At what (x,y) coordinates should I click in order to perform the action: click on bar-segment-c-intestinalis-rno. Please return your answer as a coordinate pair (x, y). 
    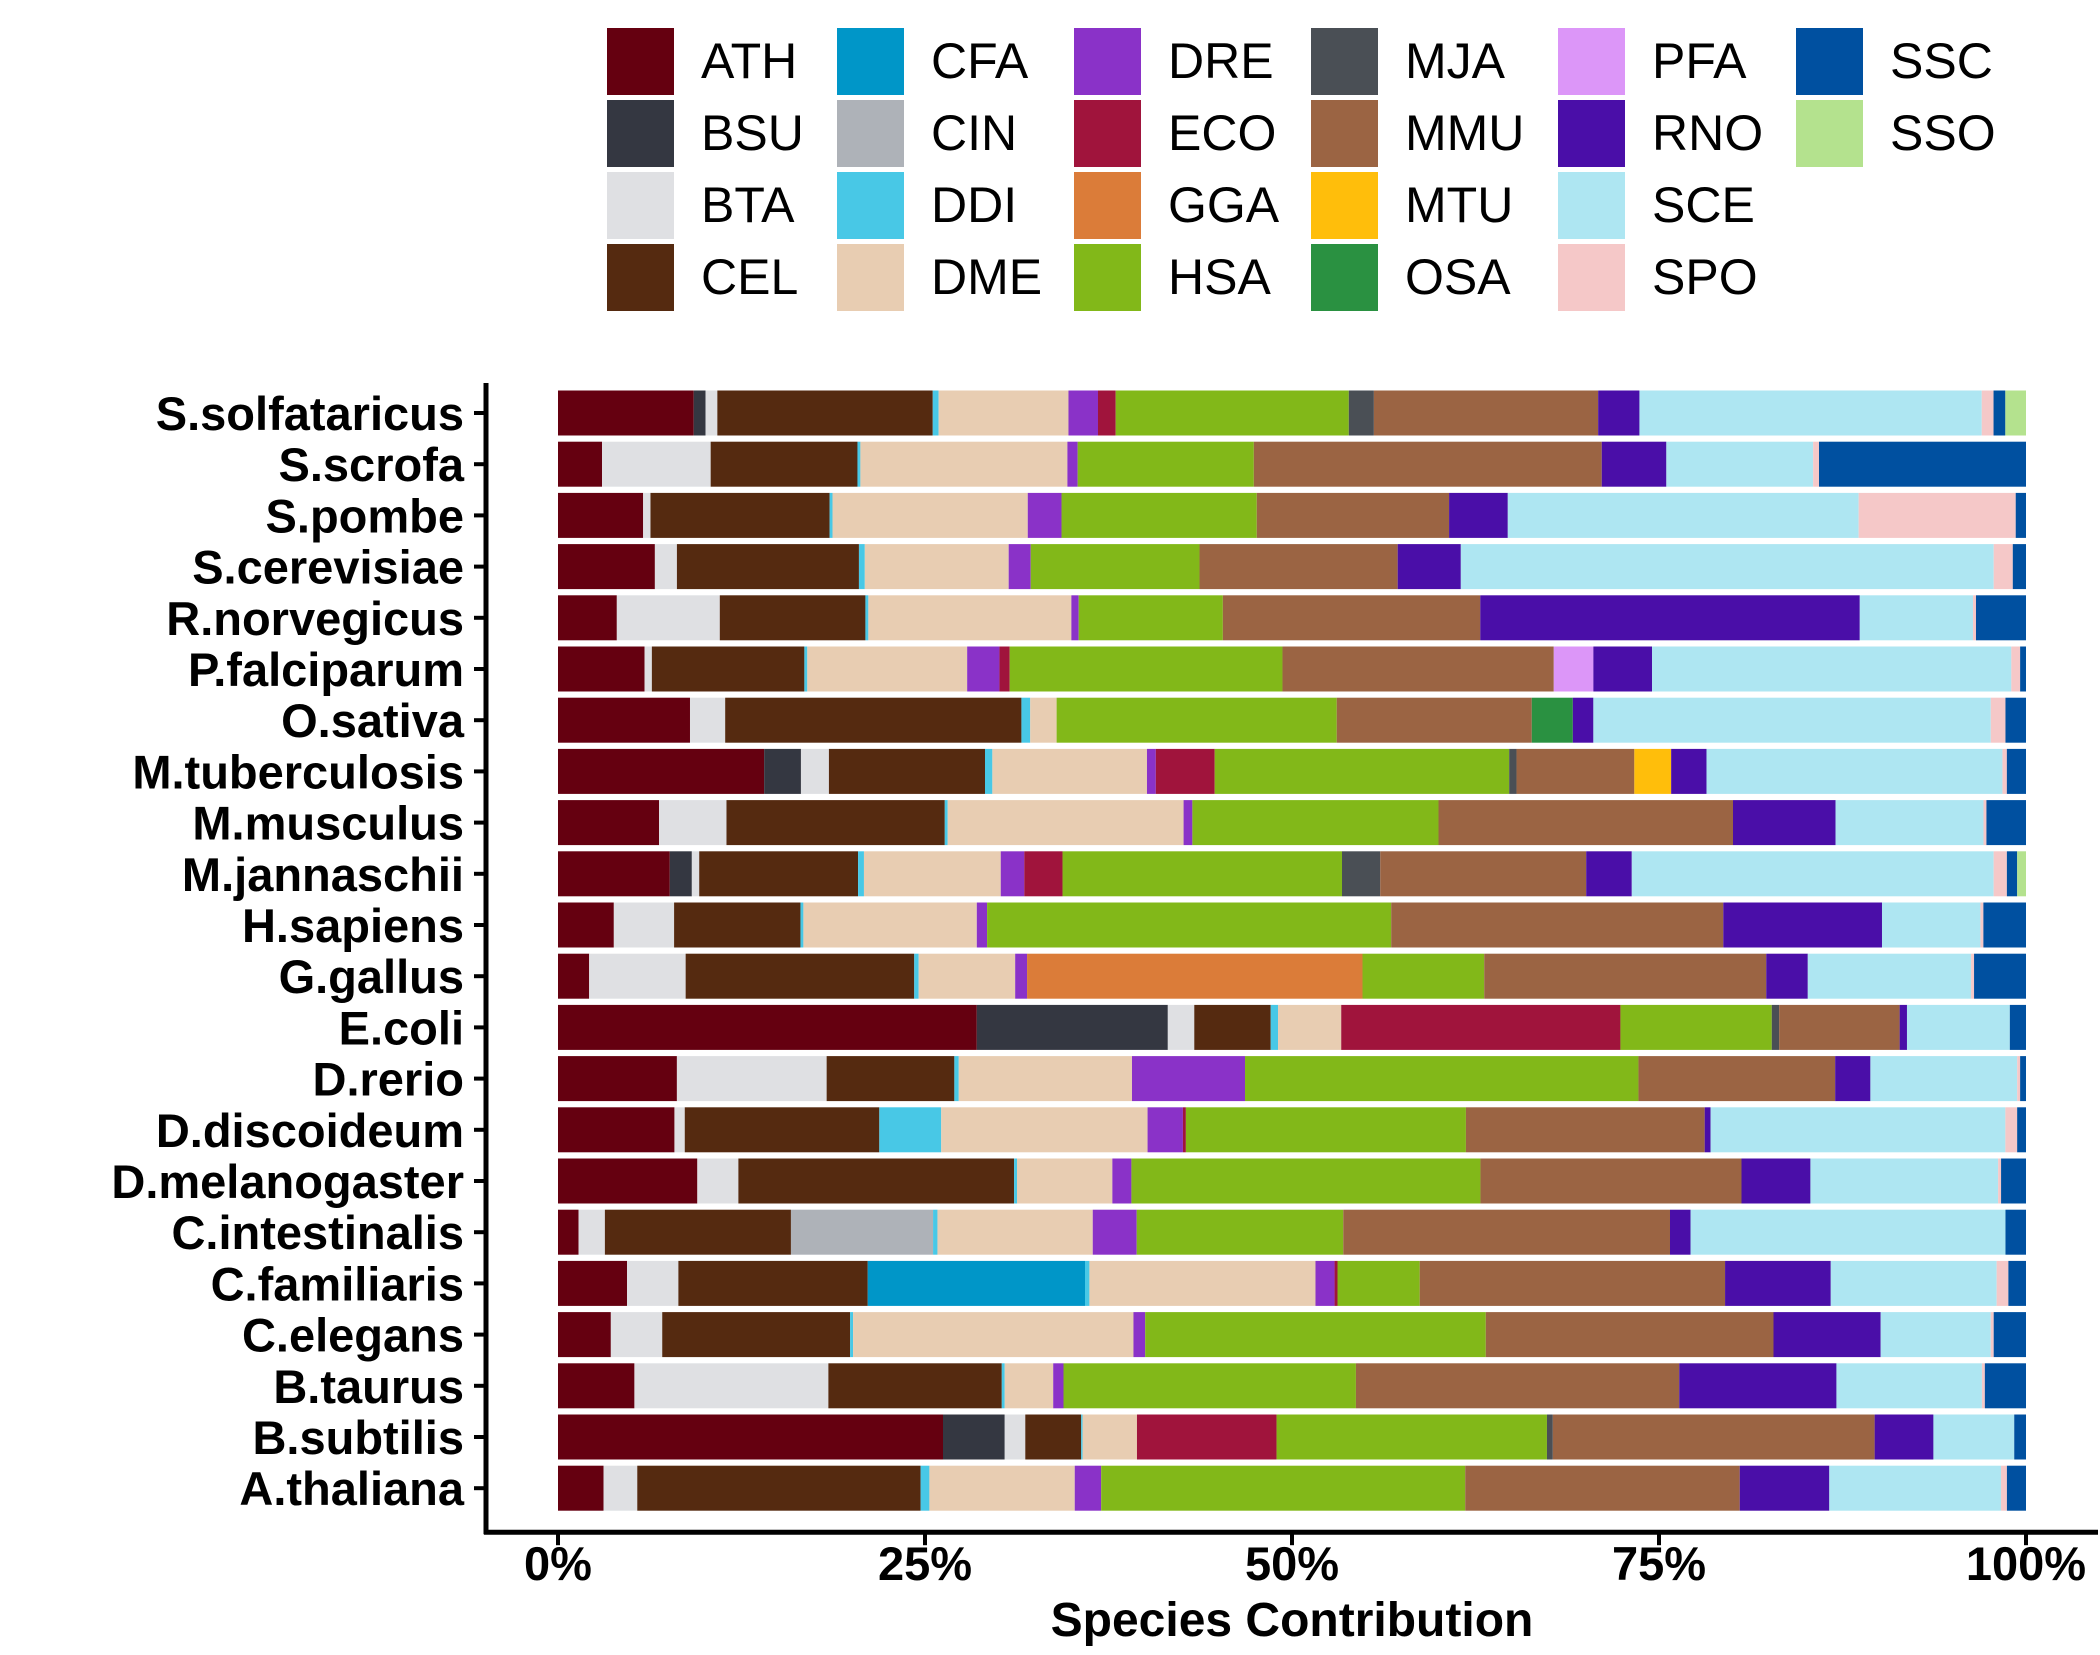
    Looking at the image, I should click on (1680, 1232).